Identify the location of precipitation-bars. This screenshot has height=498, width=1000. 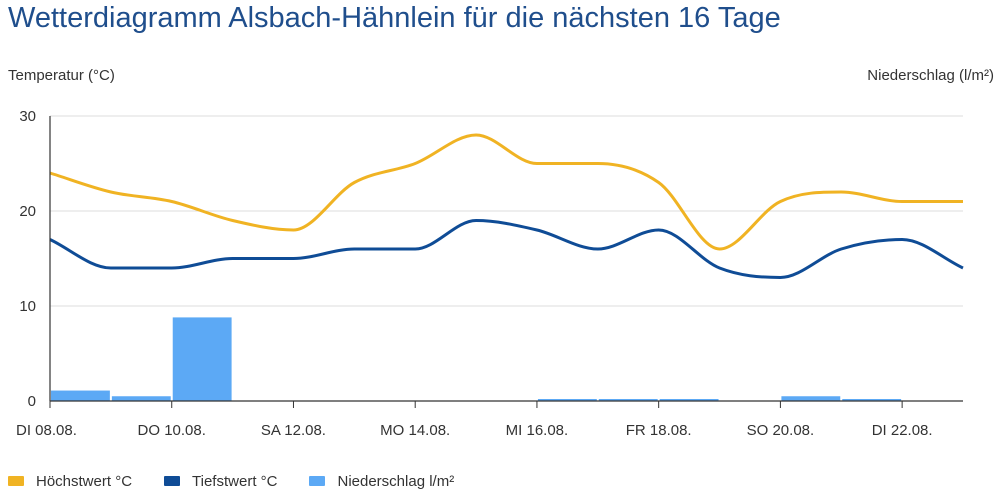
(476, 359).